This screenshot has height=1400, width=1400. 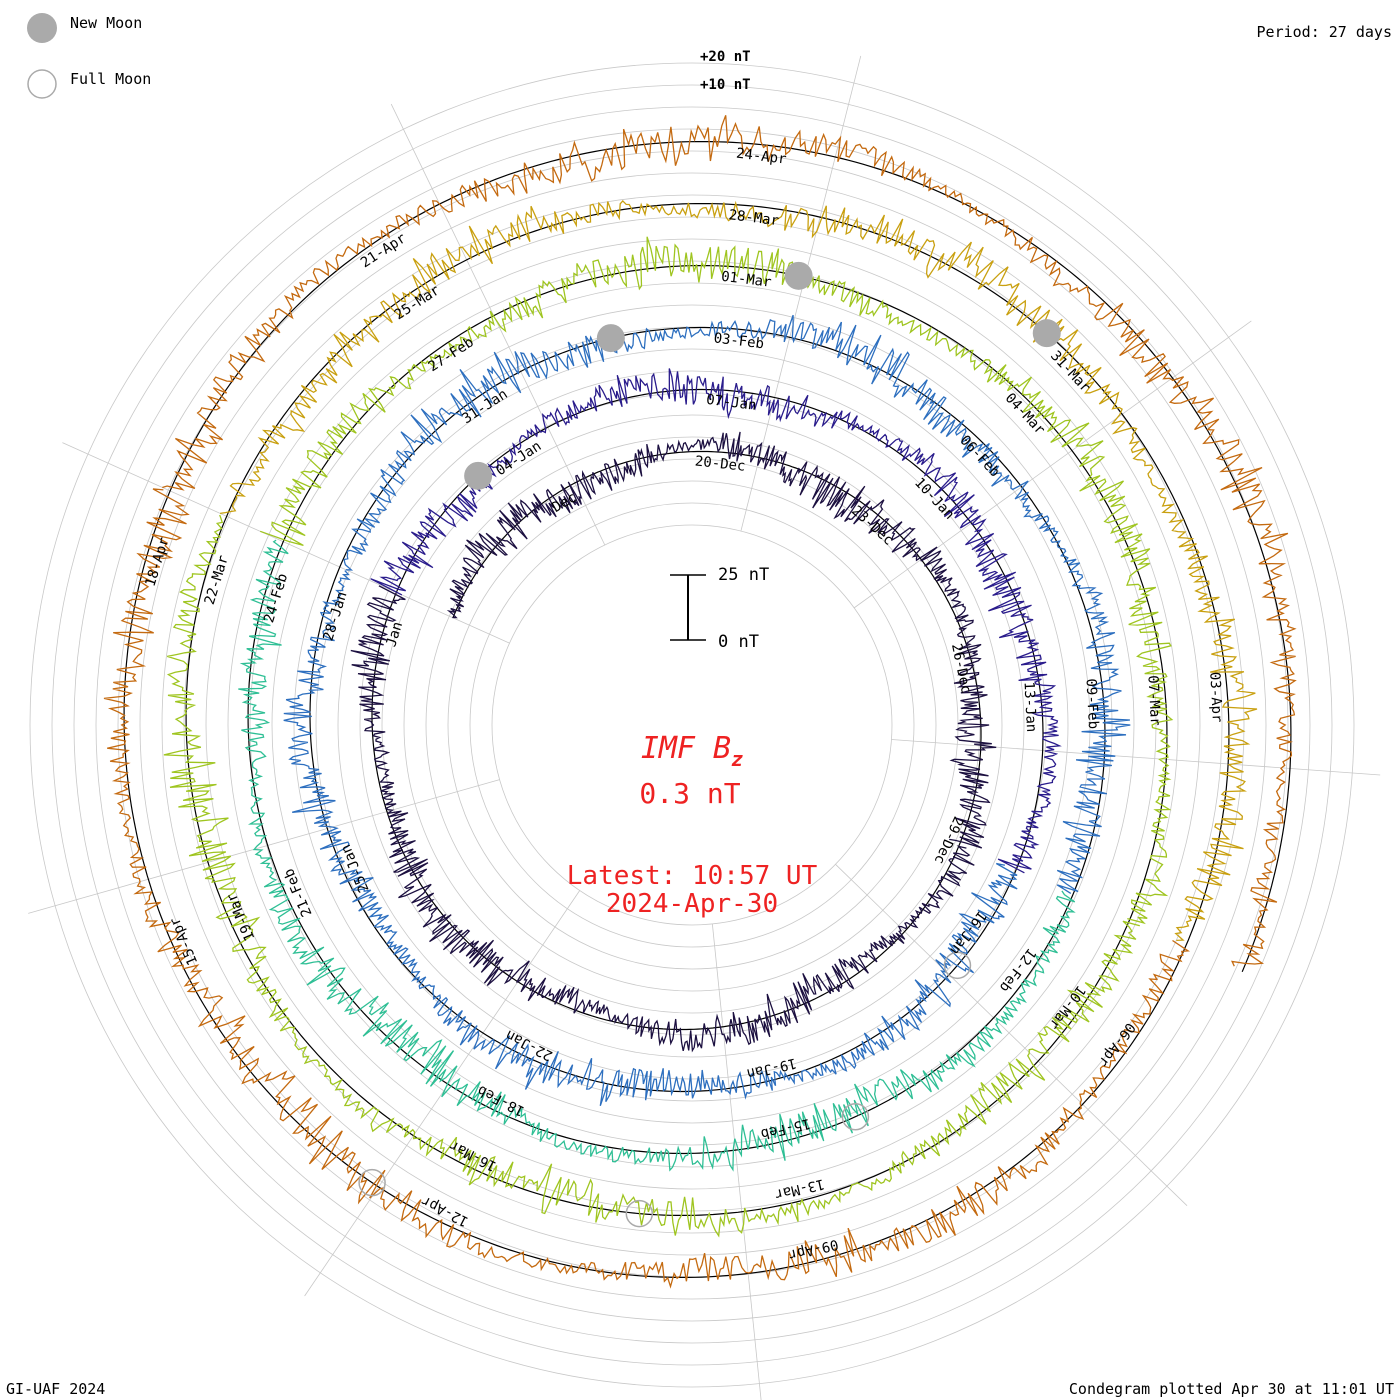 What do you see at coordinates (754, 218) in the screenshot?
I see `date-label: 28-Mar` at bounding box center [754, 218].